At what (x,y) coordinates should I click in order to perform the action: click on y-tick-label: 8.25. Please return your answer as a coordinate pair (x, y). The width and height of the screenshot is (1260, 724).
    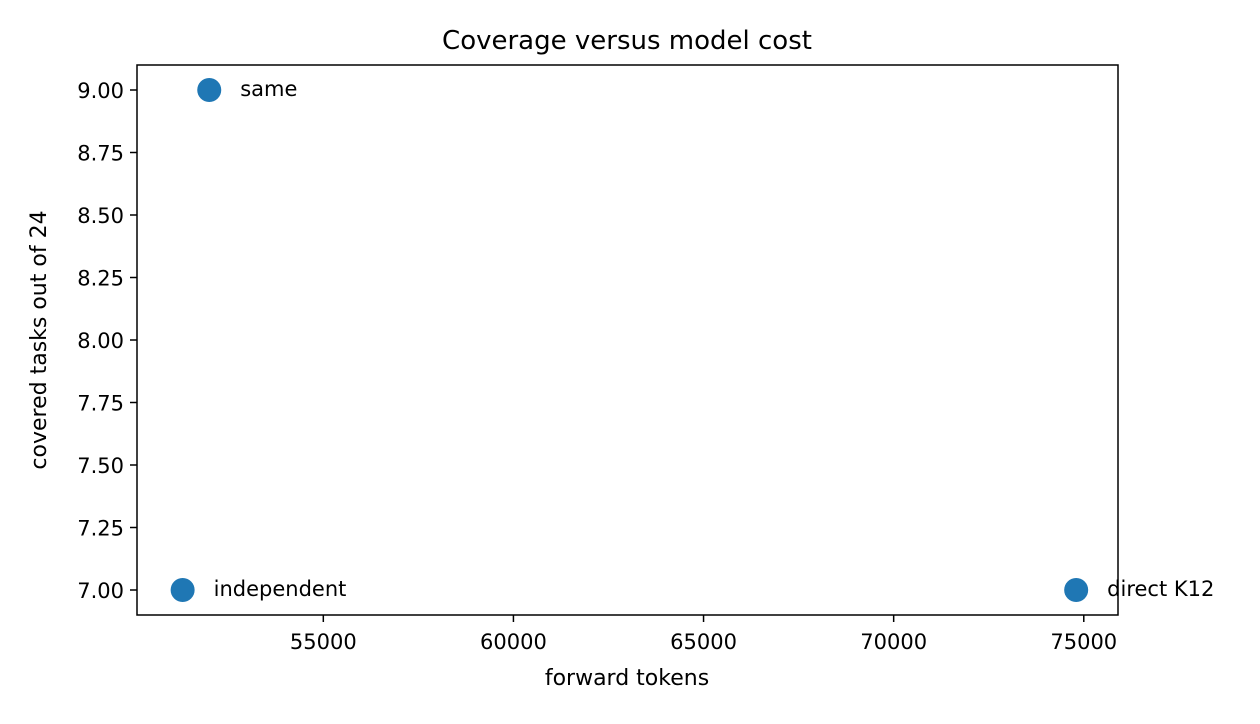
    Looking at the image, I should click on (100, 279).